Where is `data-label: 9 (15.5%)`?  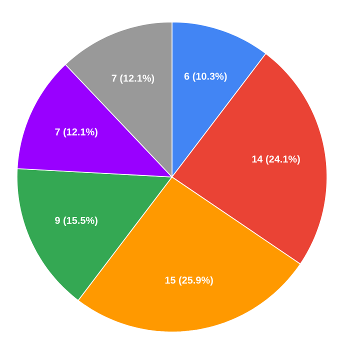 data-label: 9 (15.5%) is located at coordinates (76, 221).